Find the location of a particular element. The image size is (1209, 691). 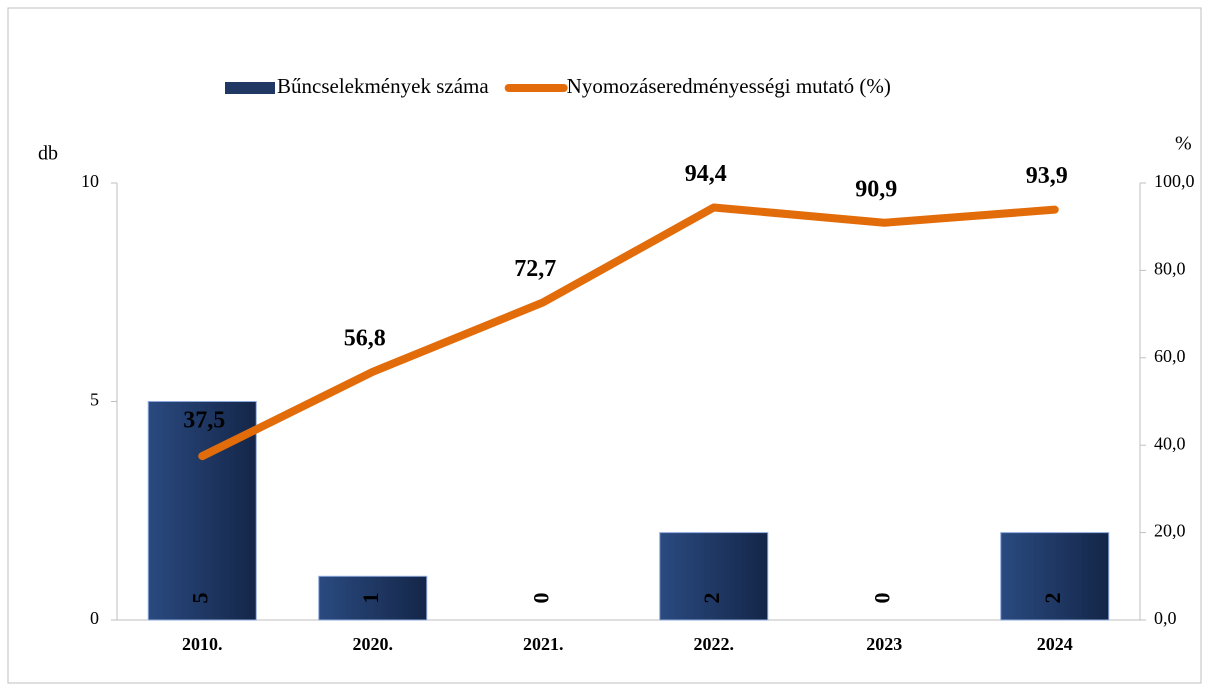

x-tick-label: 2024 is located at coordinates (1055, 644).